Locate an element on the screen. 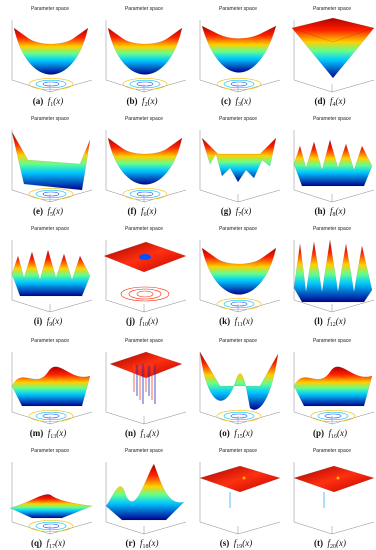 The image size is (376, 550). panel: Parameter space (f) f6(x) is located at coordinates (146, 167).